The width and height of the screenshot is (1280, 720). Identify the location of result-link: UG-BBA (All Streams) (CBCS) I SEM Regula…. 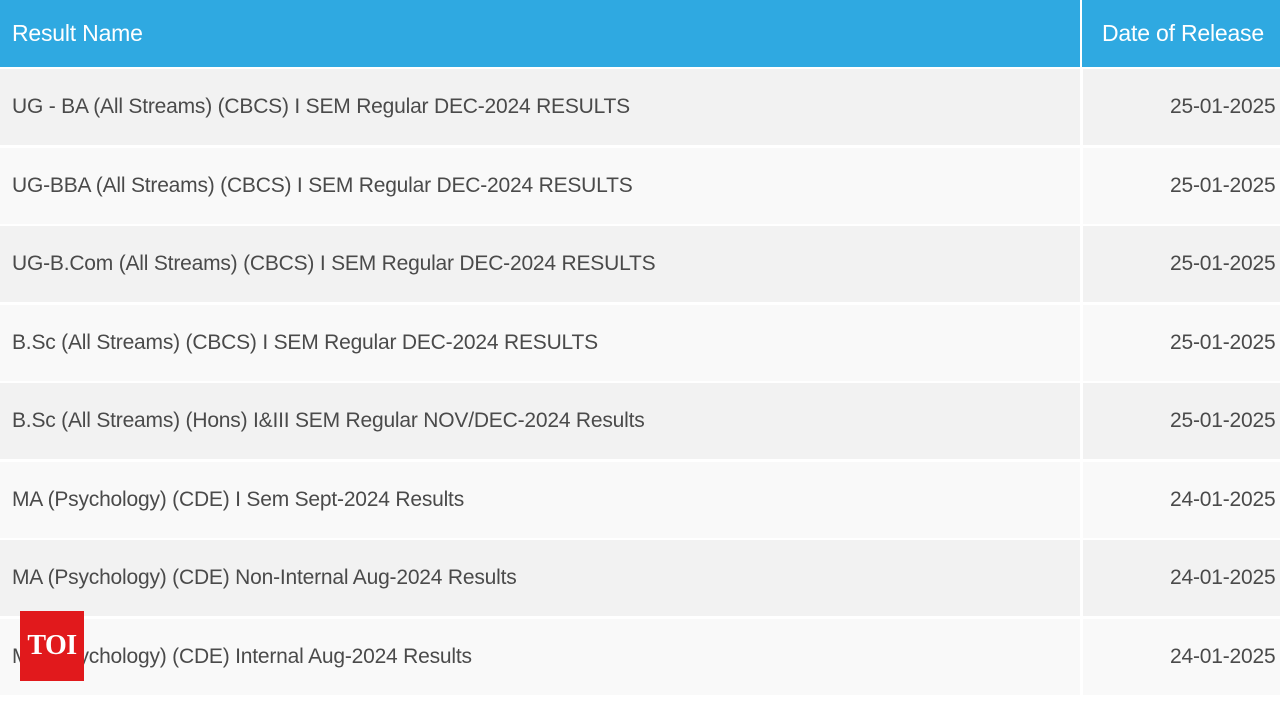
(540, 185).